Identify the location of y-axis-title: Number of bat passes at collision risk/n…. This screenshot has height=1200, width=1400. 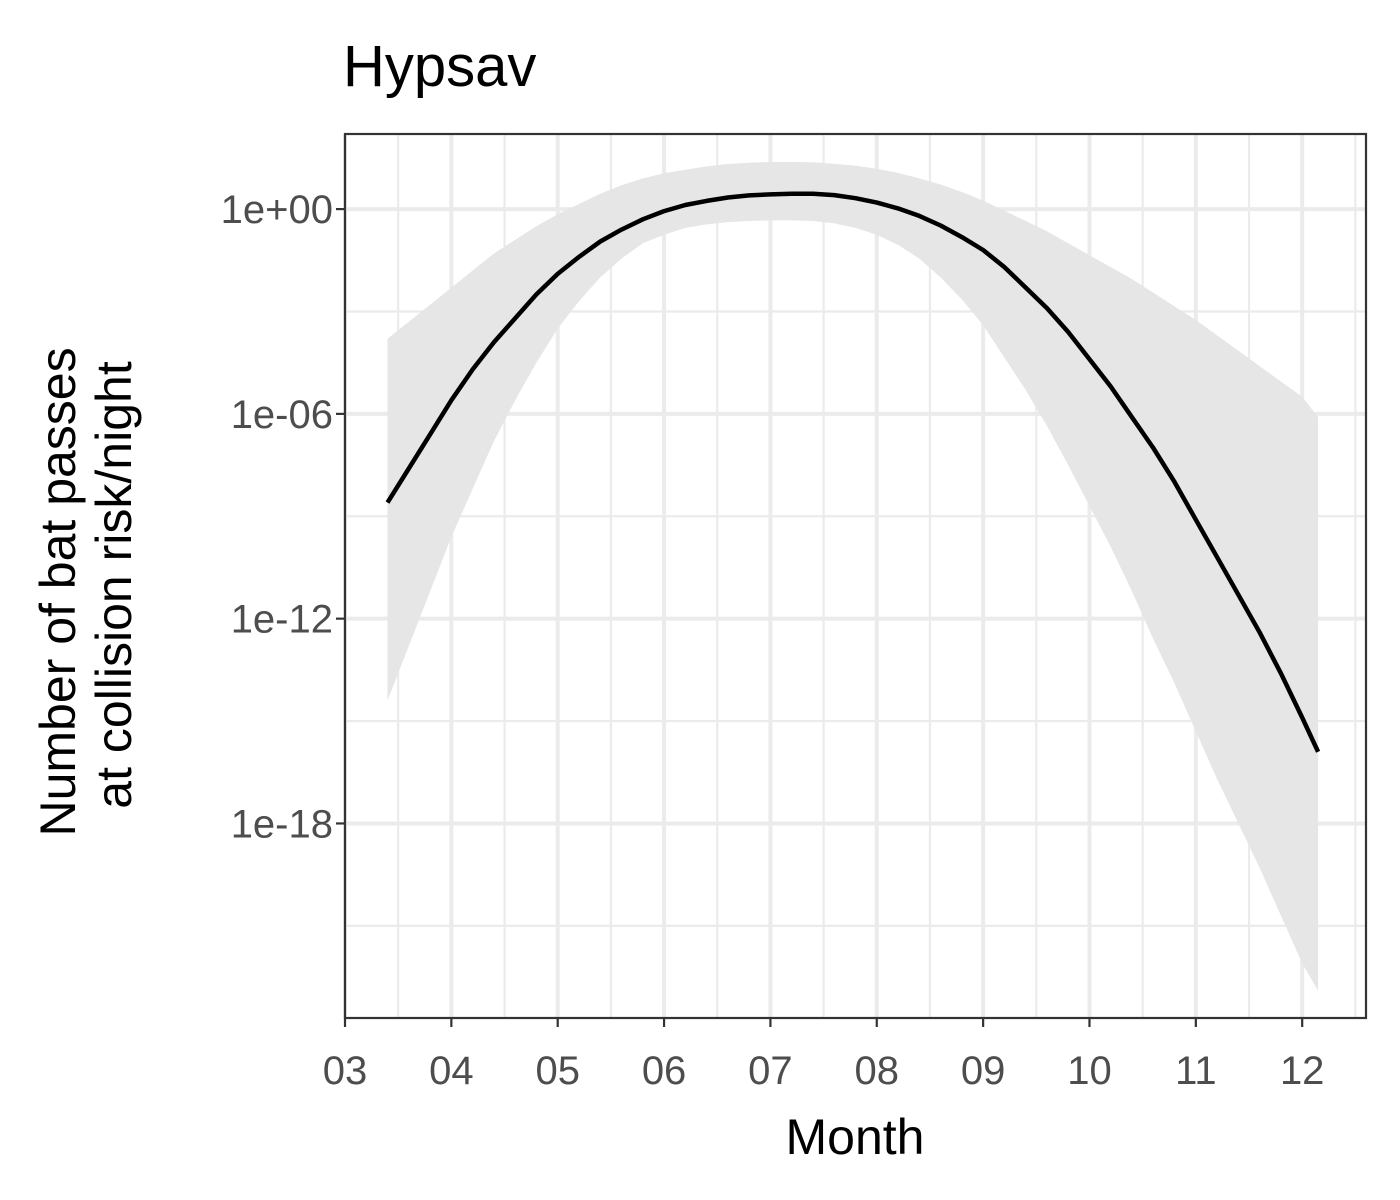
(86, 584).